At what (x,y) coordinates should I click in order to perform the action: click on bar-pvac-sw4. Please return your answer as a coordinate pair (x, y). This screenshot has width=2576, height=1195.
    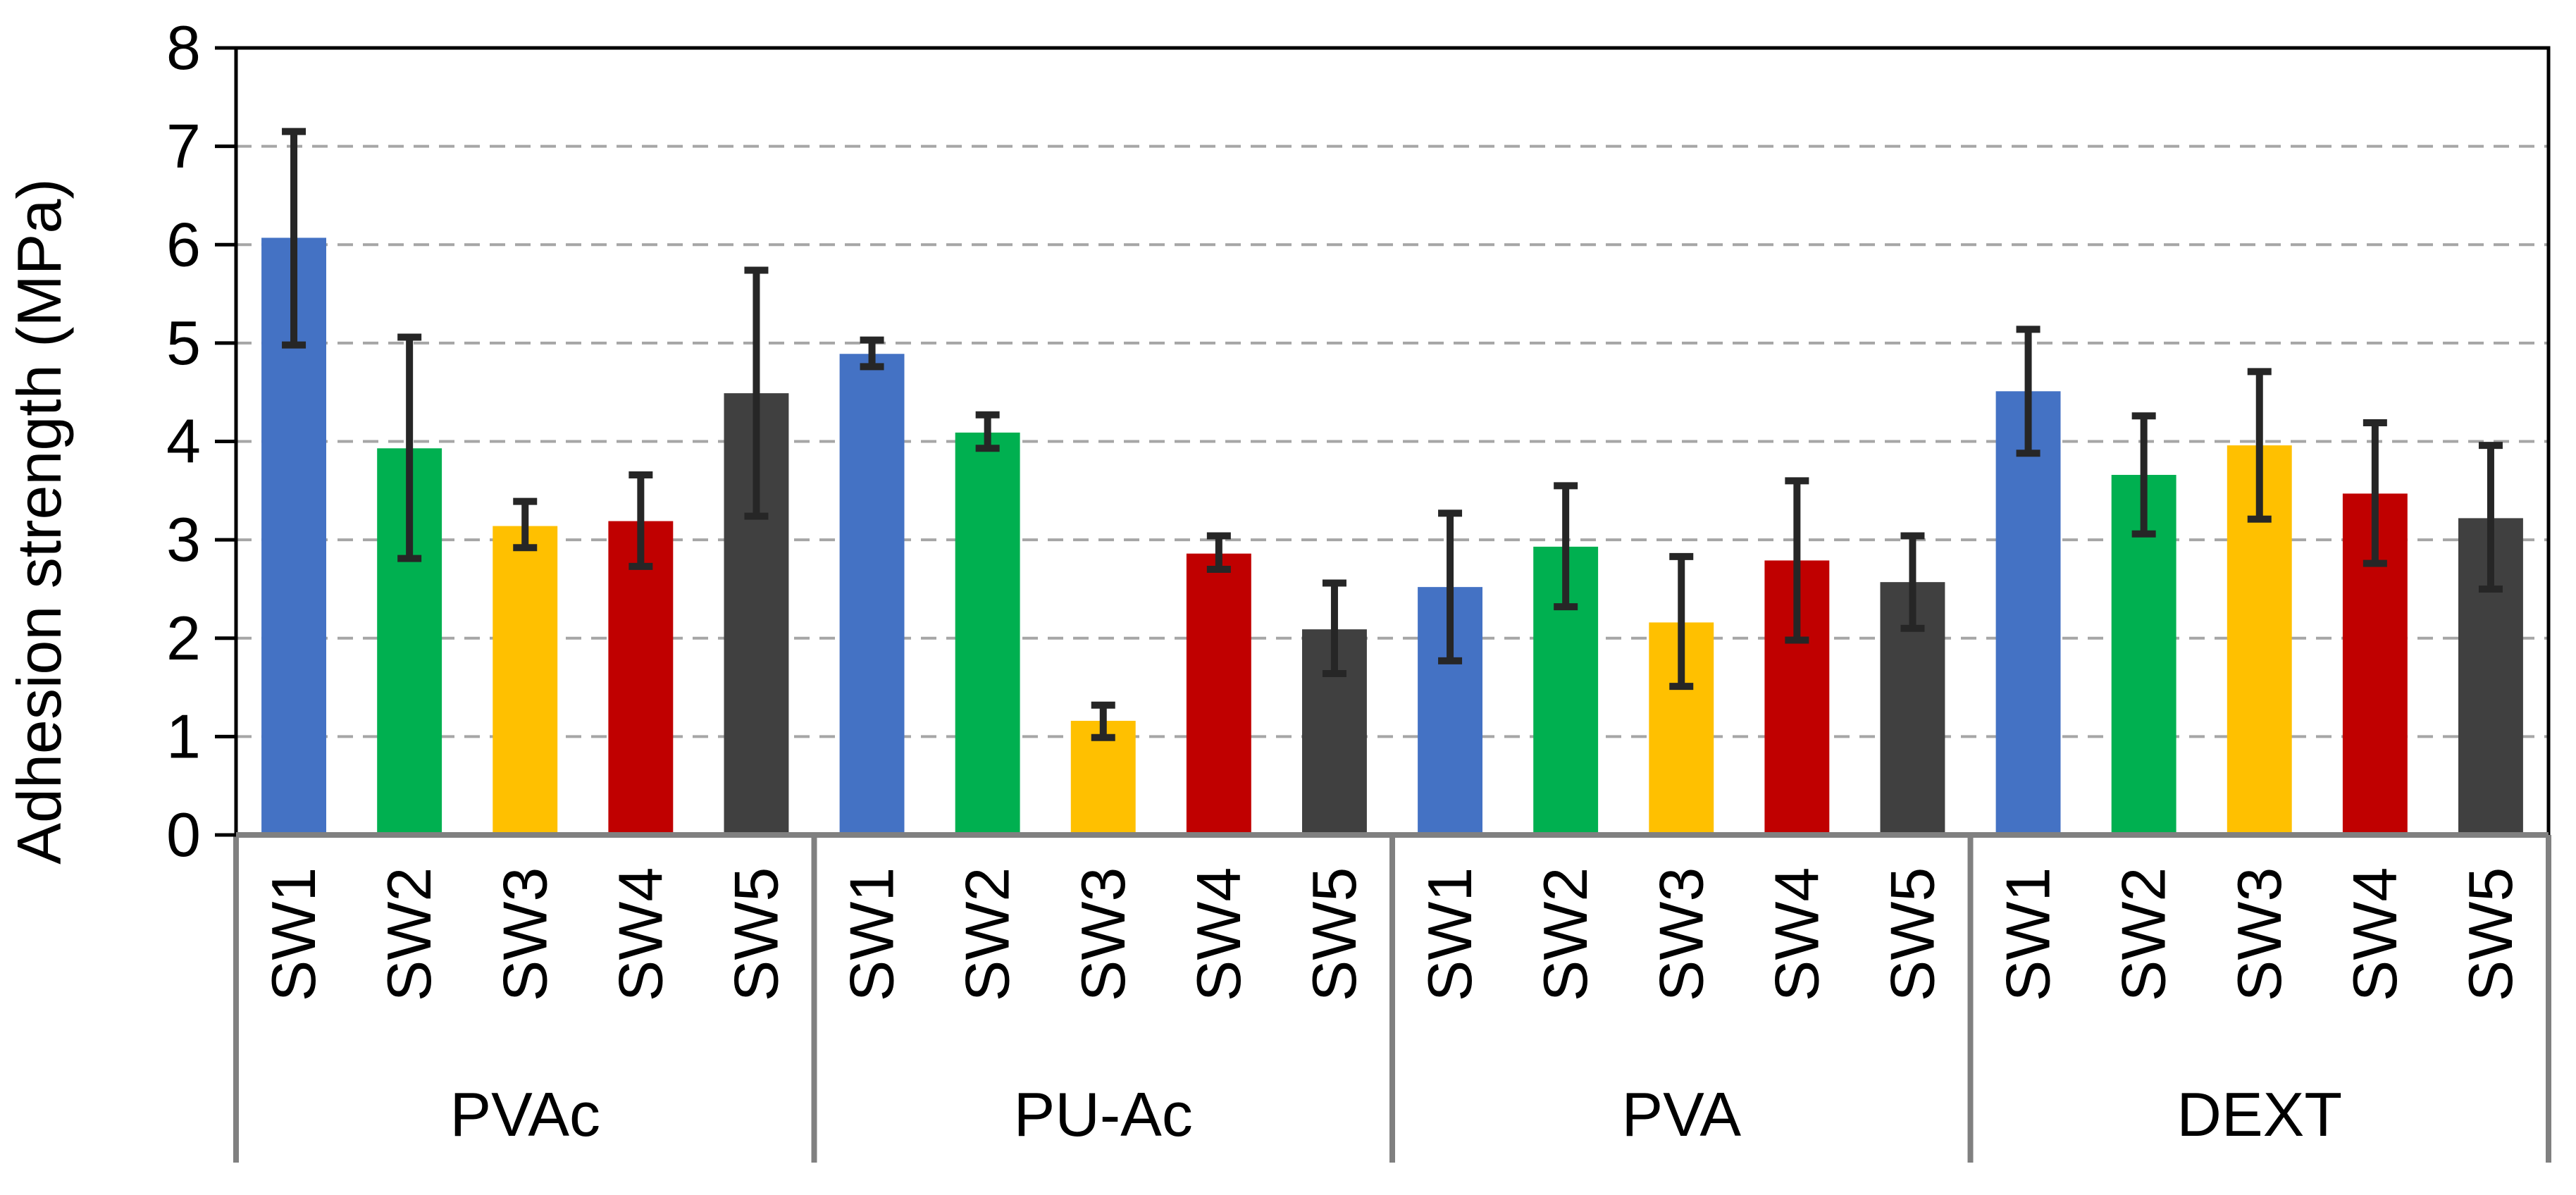
    Looking at the image, I should click on (641, 678).